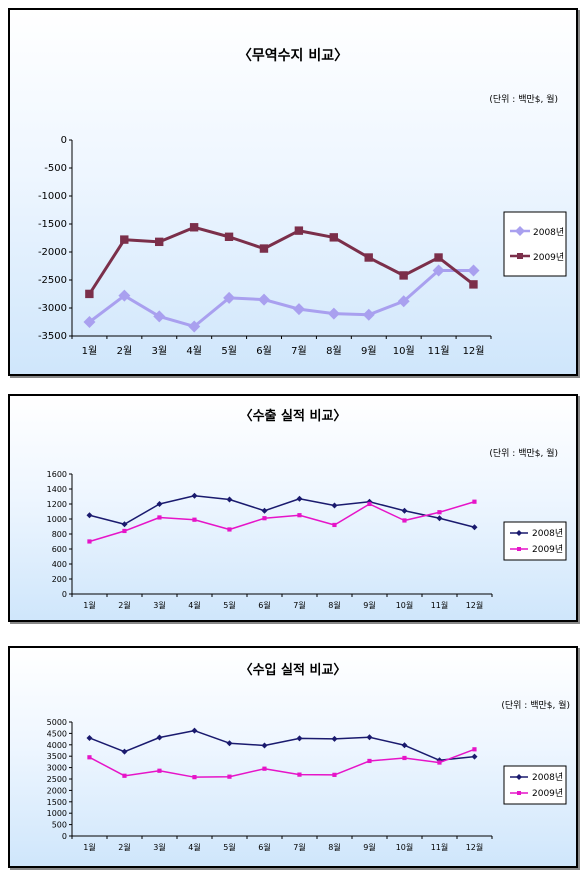  I want to click on y-tick-label: 1400, so click(57, 489).